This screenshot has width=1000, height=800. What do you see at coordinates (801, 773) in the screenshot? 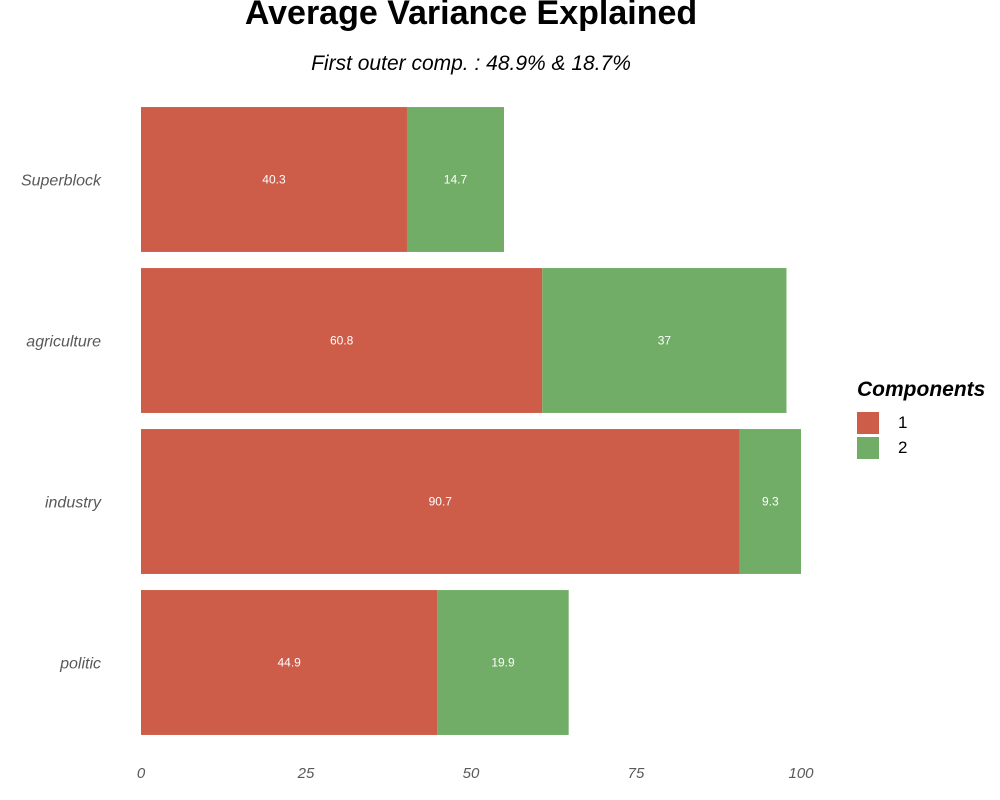
I see `x-tick-label-100: 100` at bounding box center [801, 773].